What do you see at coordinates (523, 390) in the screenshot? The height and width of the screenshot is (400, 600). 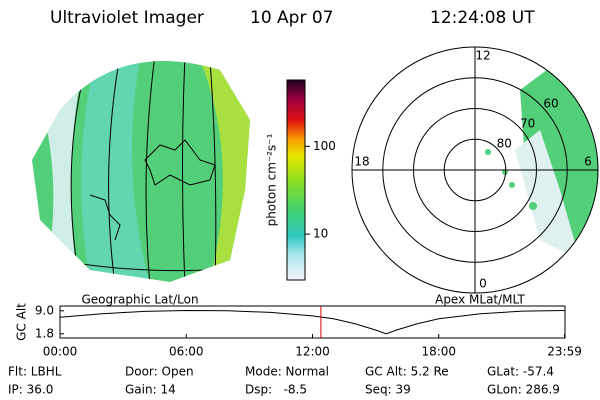 I see `status-field: GLon: 286.9` at bounding box center [523, 390].